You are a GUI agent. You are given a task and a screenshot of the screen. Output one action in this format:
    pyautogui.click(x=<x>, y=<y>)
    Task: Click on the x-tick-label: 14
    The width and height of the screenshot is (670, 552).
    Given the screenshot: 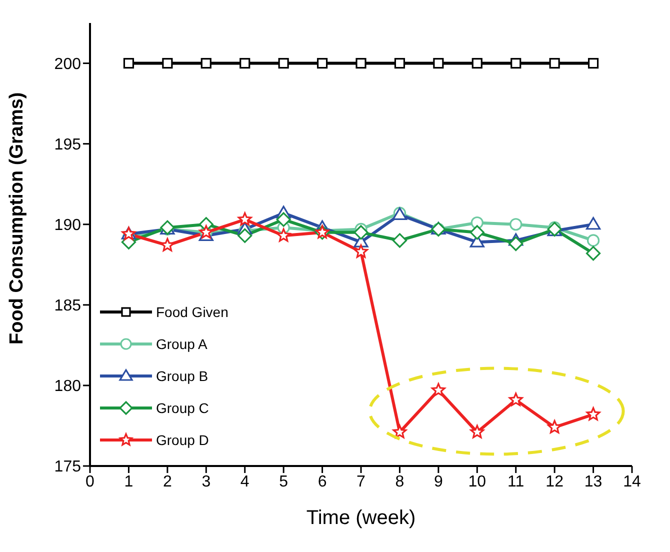 What is the action you would take?
    pyautogui.click(x=632, y=481)
    